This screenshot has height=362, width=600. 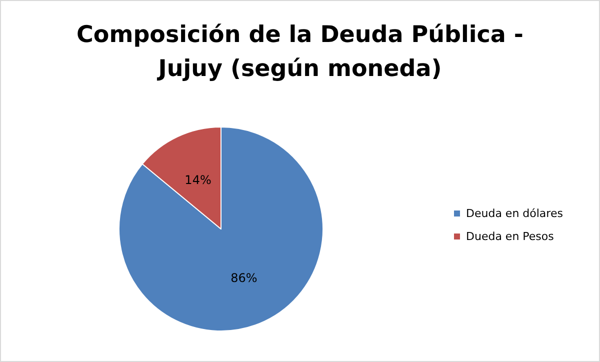 I want to click on legend-label: Dueda en Pesos, so click(x=510, y=236).